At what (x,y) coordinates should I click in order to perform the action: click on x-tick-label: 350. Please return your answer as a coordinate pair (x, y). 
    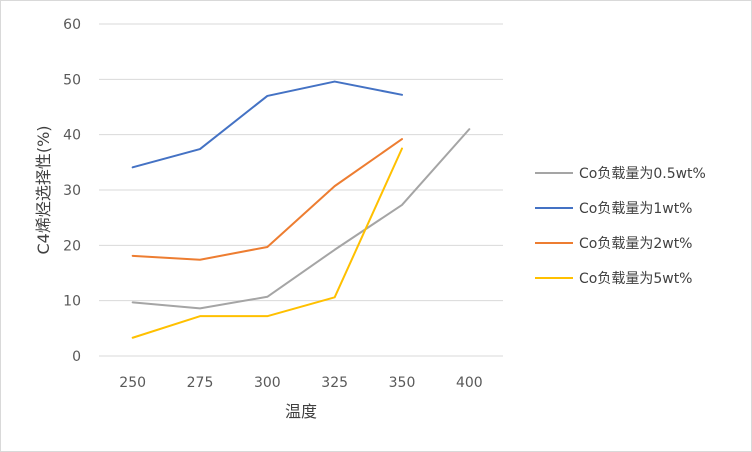
    Looking at the image, I should click on (402, 383).